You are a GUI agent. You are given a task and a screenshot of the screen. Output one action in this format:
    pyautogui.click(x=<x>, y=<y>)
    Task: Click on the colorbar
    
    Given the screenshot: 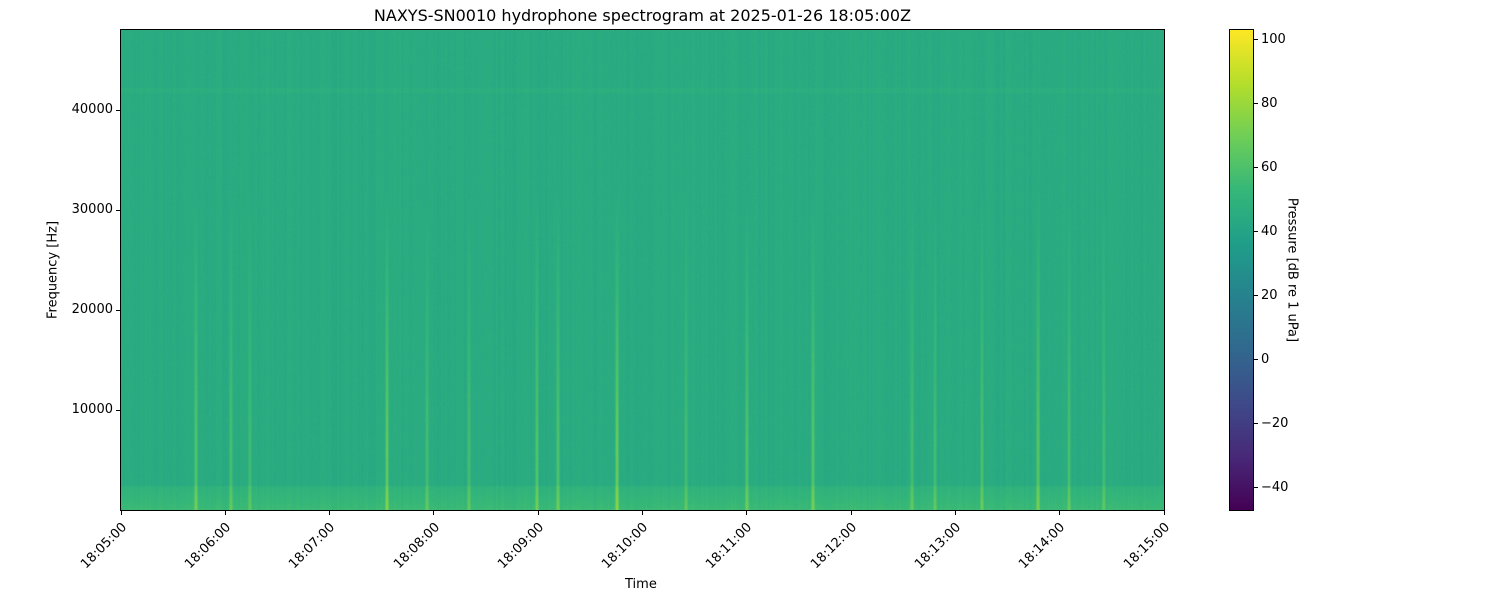 What is the action you would take?
    pyautogui.click(x=1241, y=270)
    